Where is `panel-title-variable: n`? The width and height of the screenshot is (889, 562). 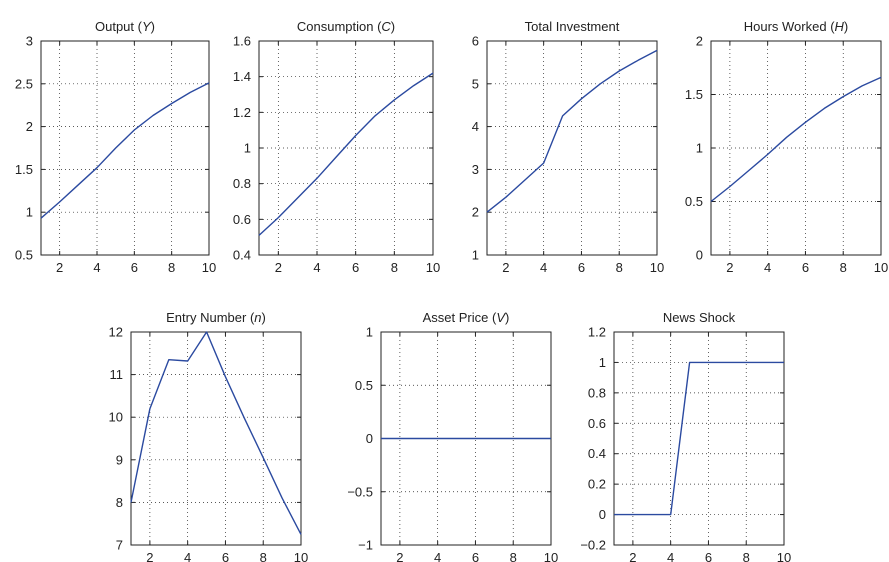
panel-title-variable: n is located at coordinates (257, 317).